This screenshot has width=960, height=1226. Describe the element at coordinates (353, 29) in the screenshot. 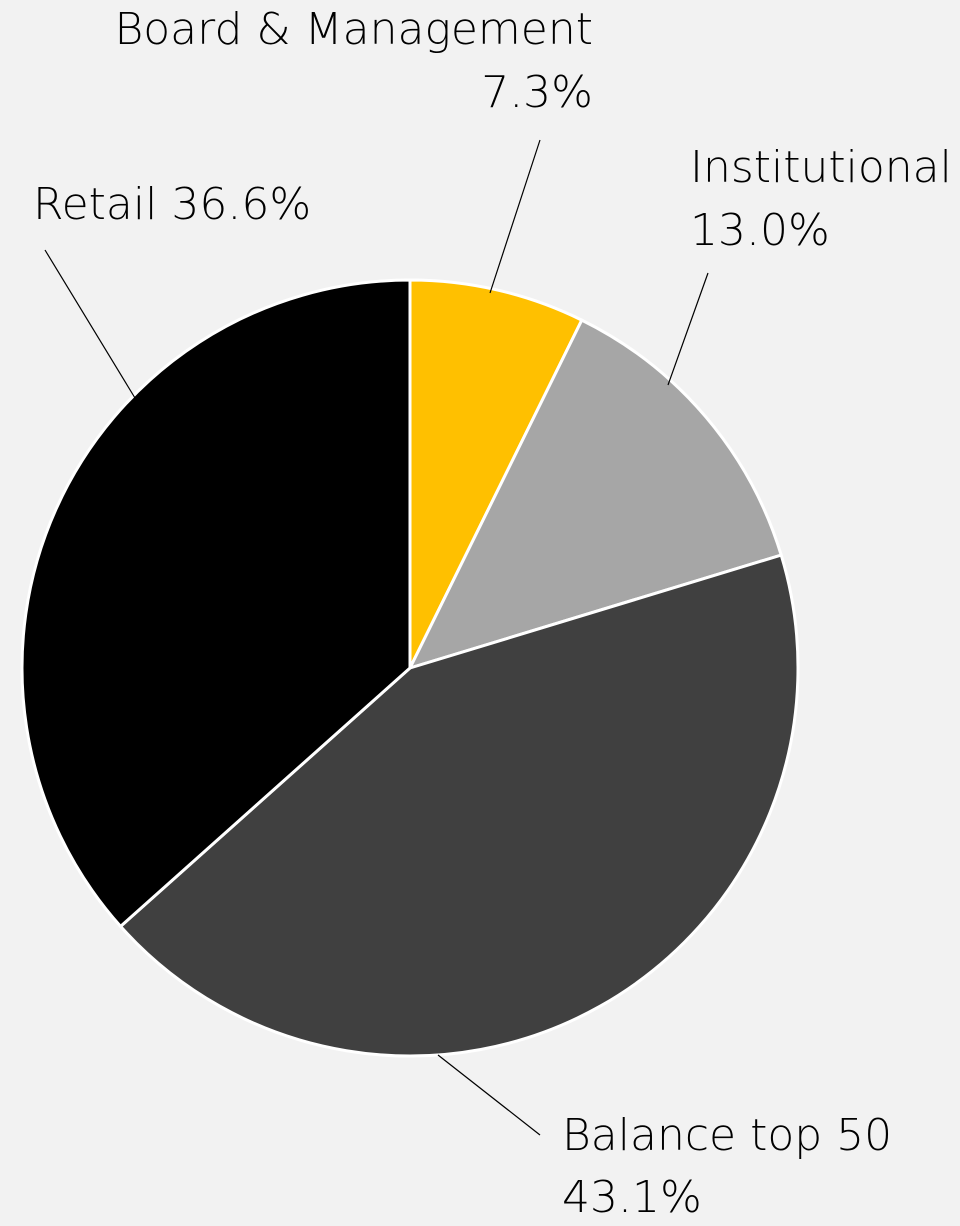

I see `slice-label: Board & Management` at that location.